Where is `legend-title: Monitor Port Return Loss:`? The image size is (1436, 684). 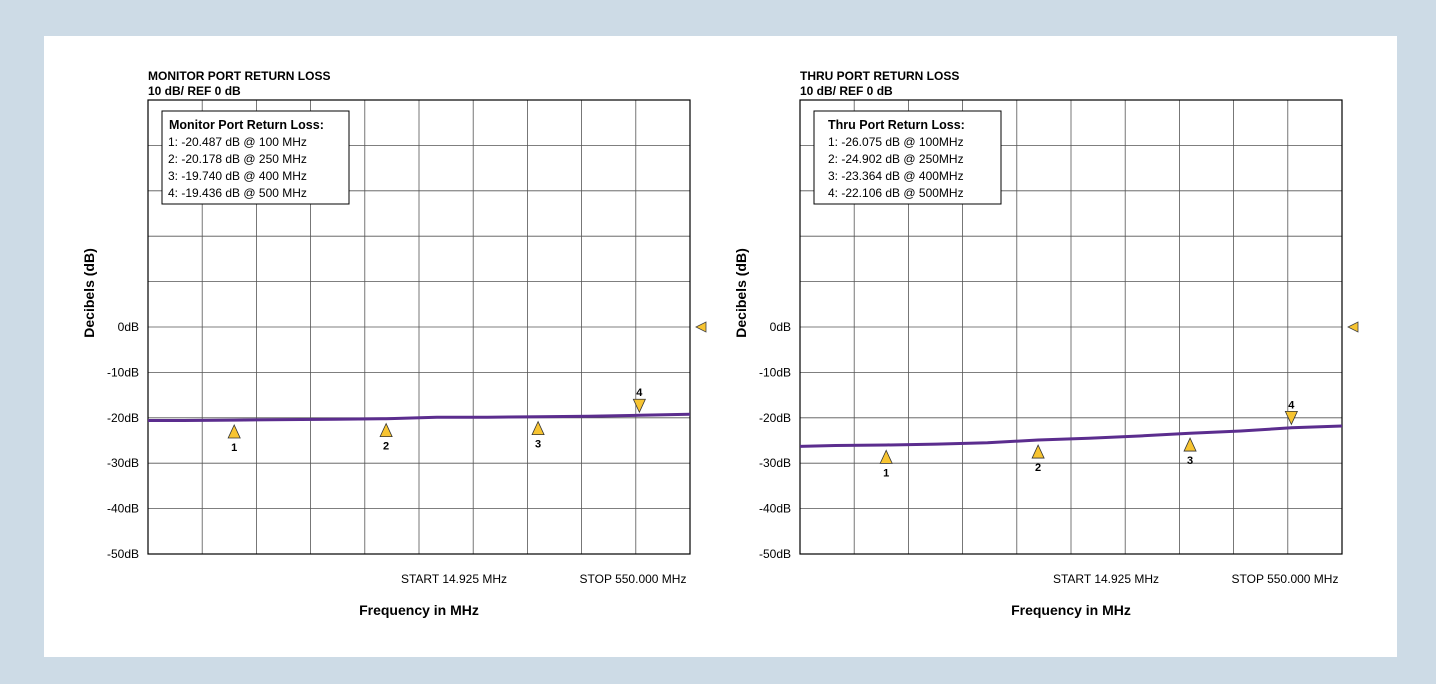 legend-title: Monitor Port Return Loss: is located at coordinates (246, 125).